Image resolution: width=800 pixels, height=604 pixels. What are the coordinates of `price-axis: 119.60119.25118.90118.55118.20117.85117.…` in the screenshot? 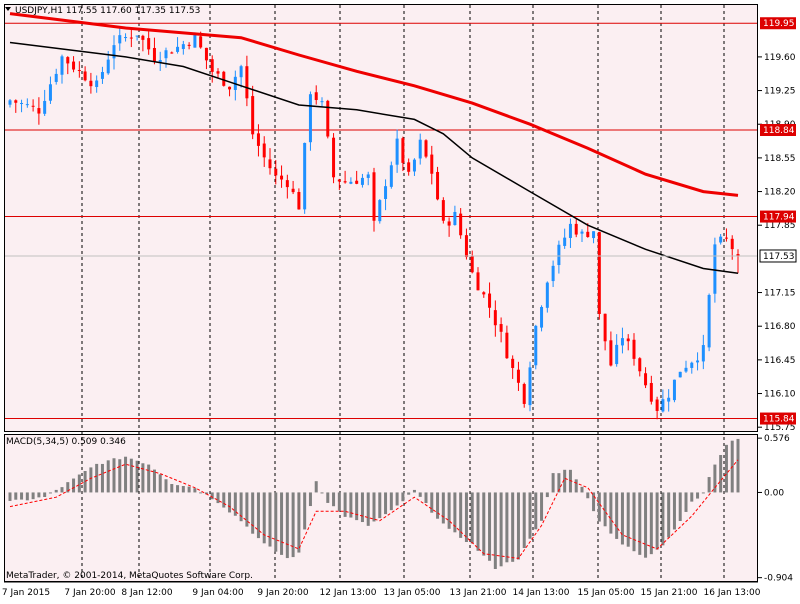 It's located at (777, 243).